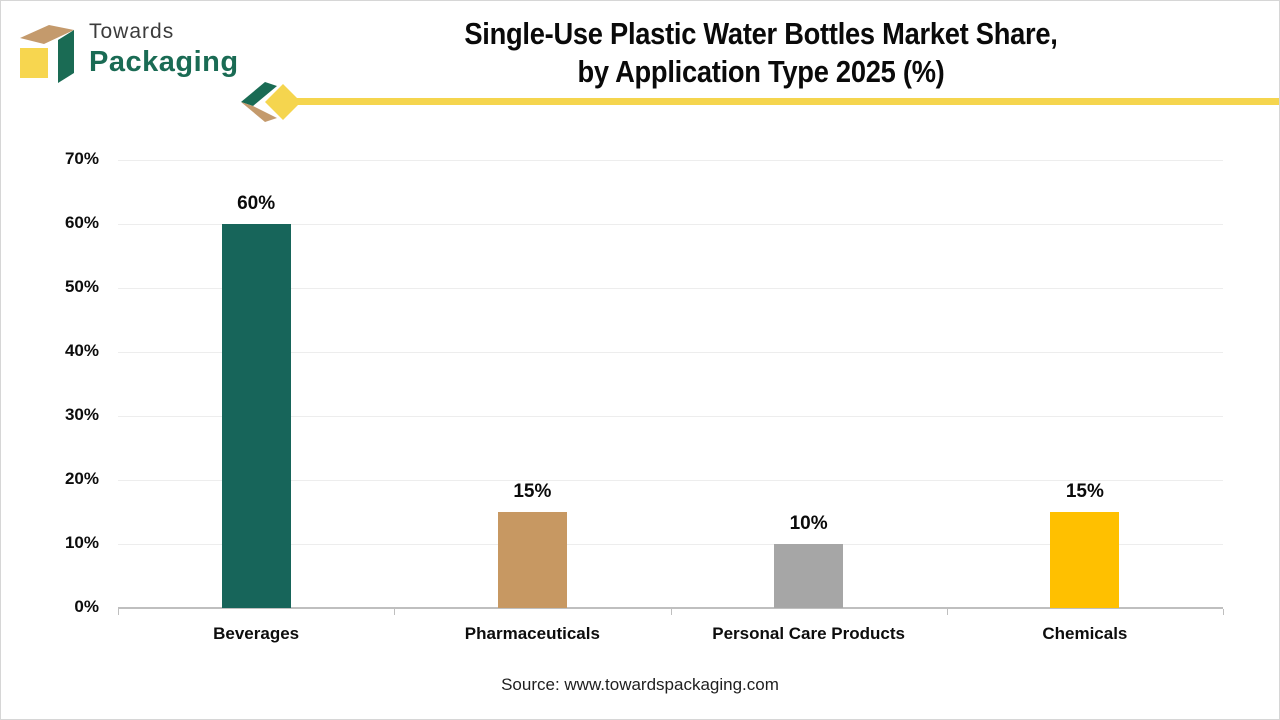  I want to click on diamond-arrow-icon, so click(271, 102).